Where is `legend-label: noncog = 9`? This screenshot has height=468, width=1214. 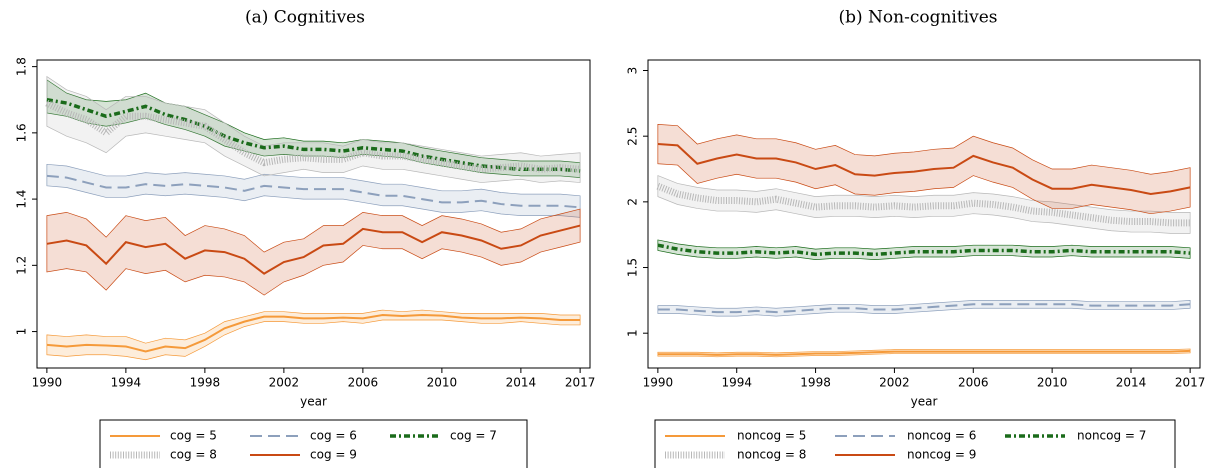 legend-label: noncog = 9 is located at coordinates (941, 455).